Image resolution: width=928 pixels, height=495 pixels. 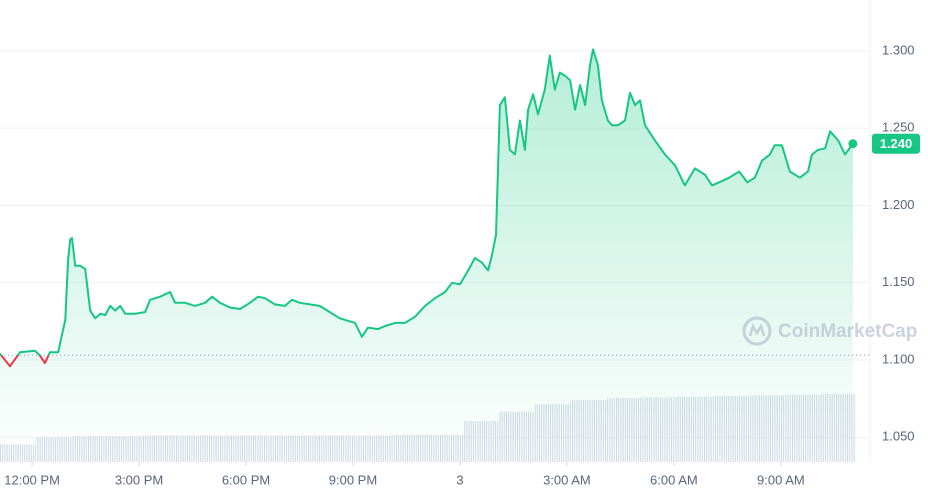 What do you see at coordinates (898, 49) in the screenshot?
I see `y-tick-label: 1.300` at bounding box center [898, 49].